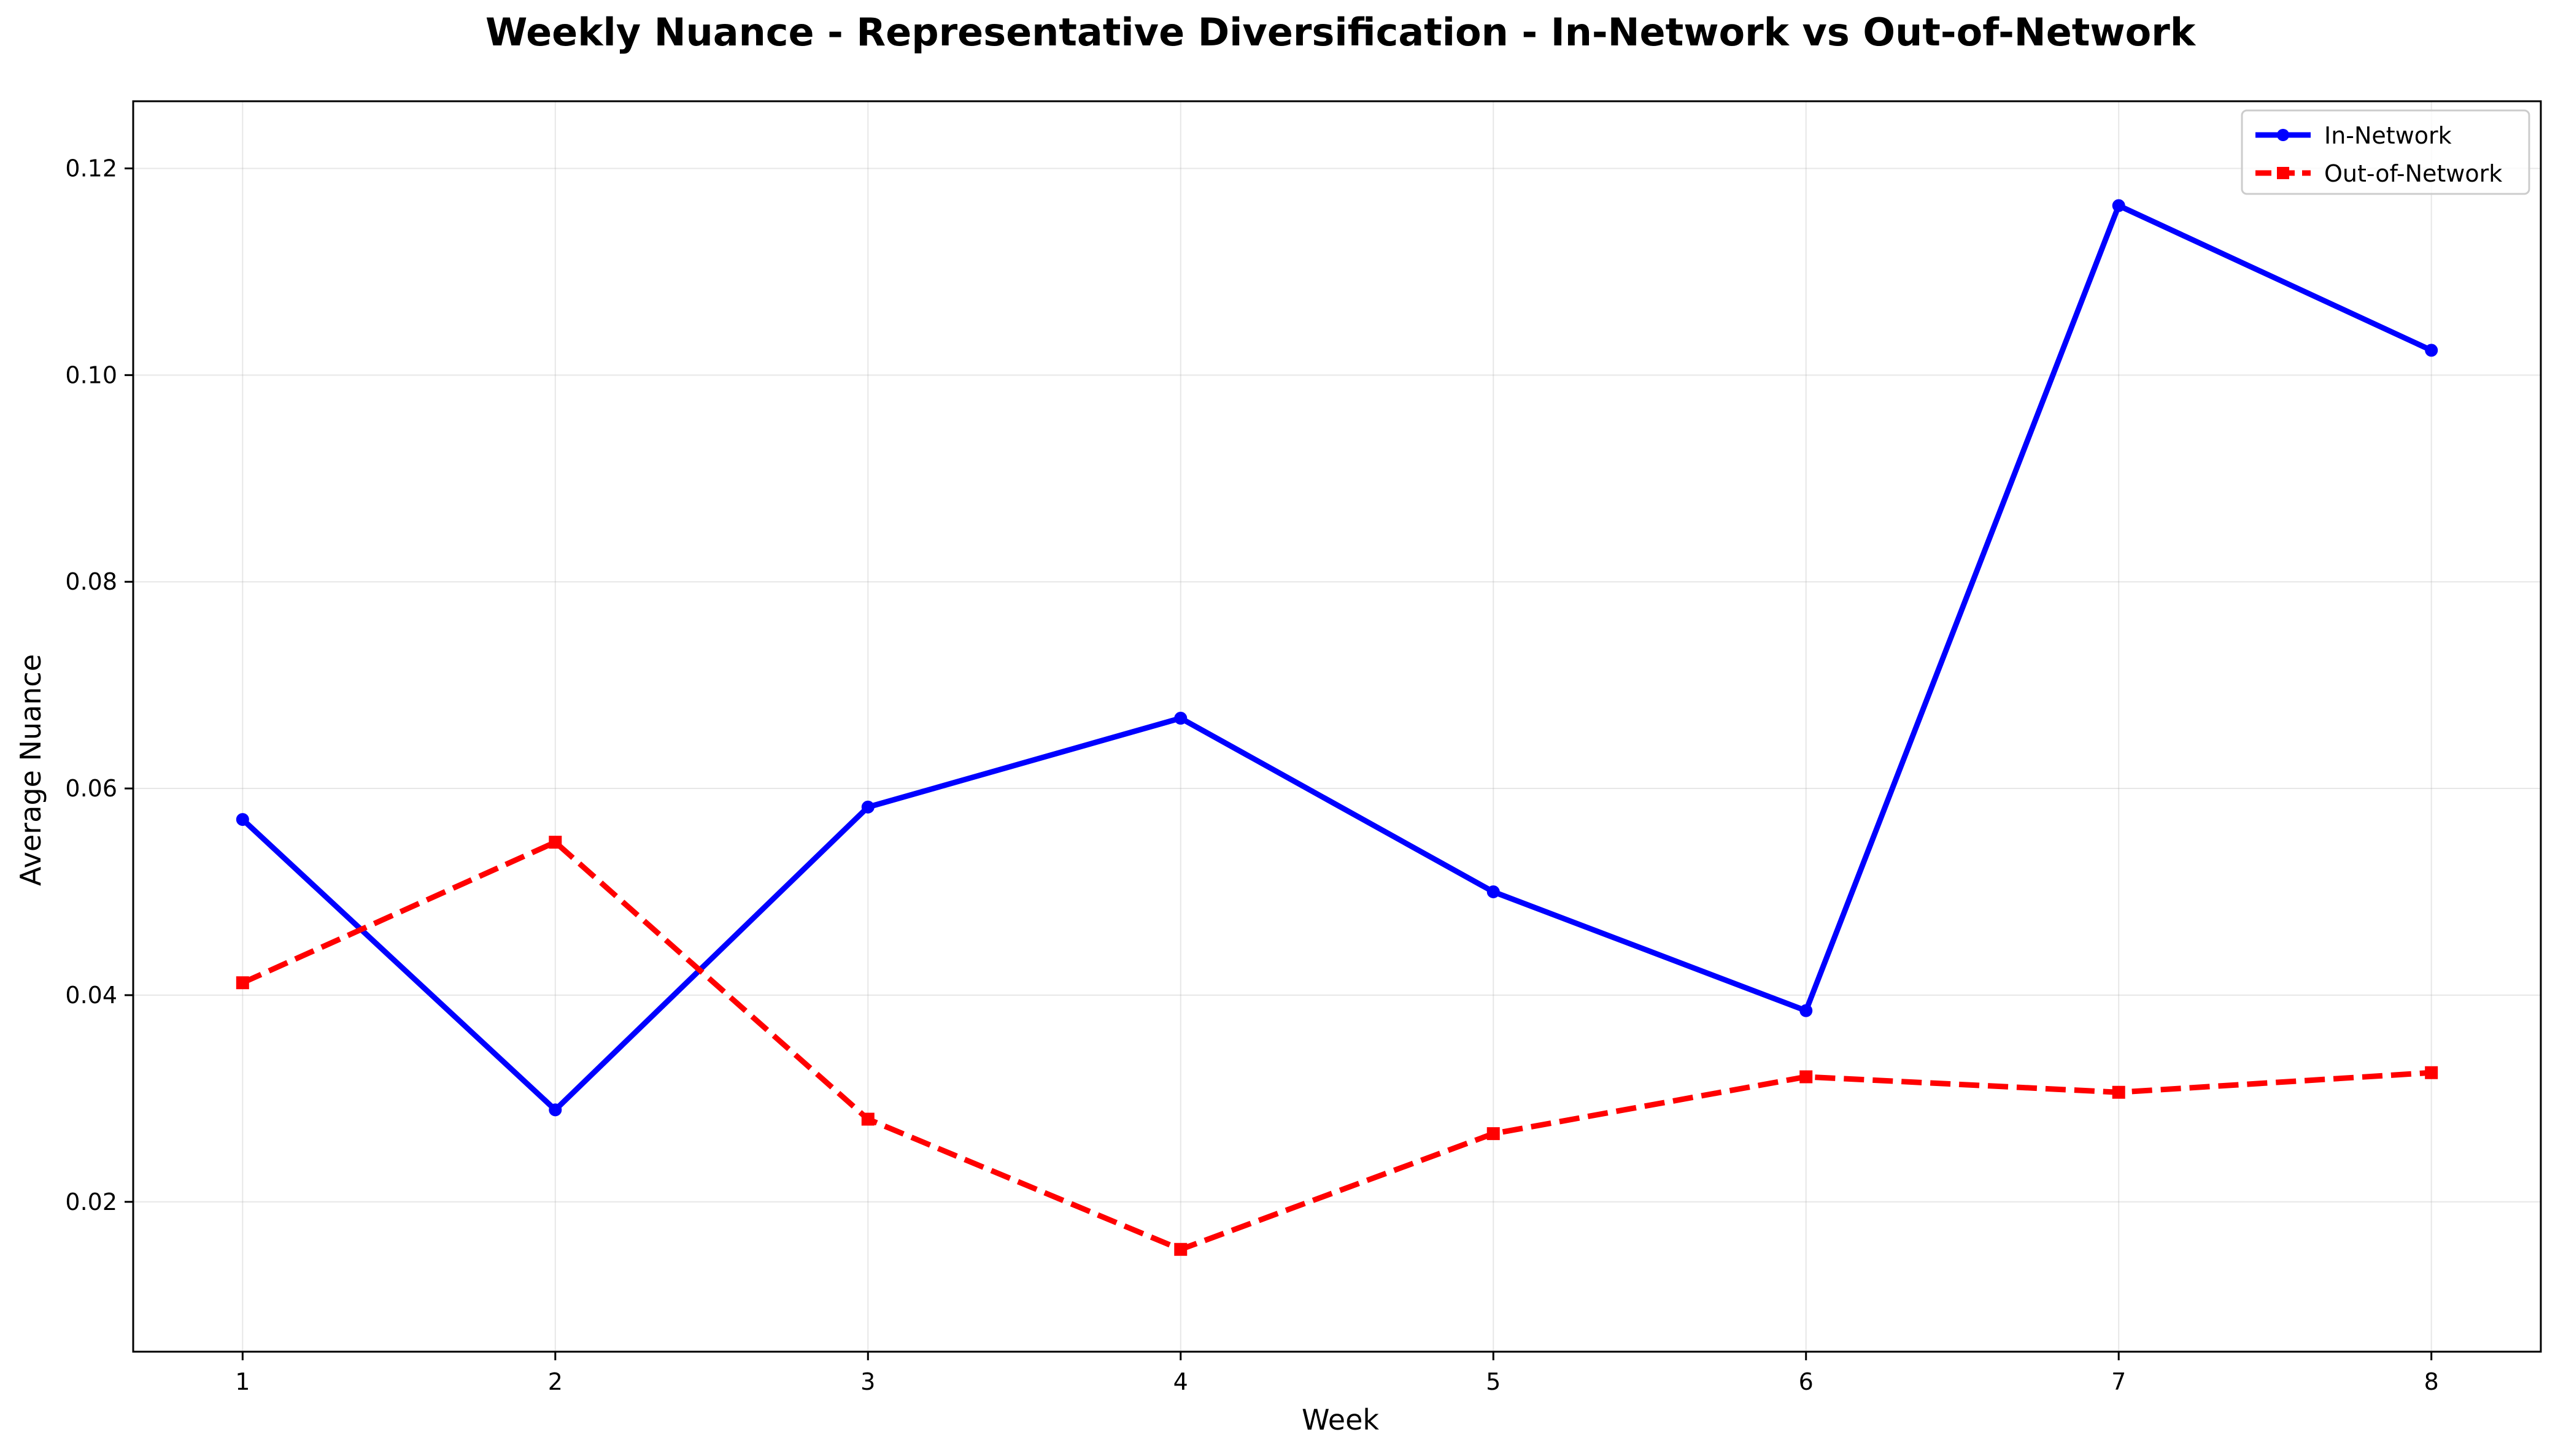  Describe the element at coordinates (1493, 1381) in the screenshot. I see `x-tick-label: 5` at that location.